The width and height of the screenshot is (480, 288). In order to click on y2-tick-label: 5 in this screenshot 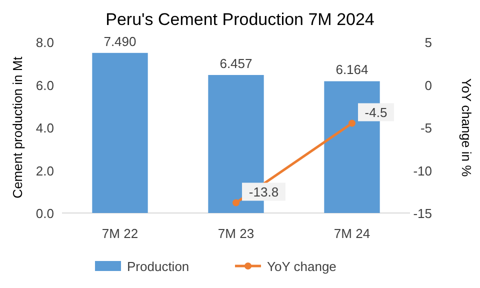, I will do `click(428, 42)`.